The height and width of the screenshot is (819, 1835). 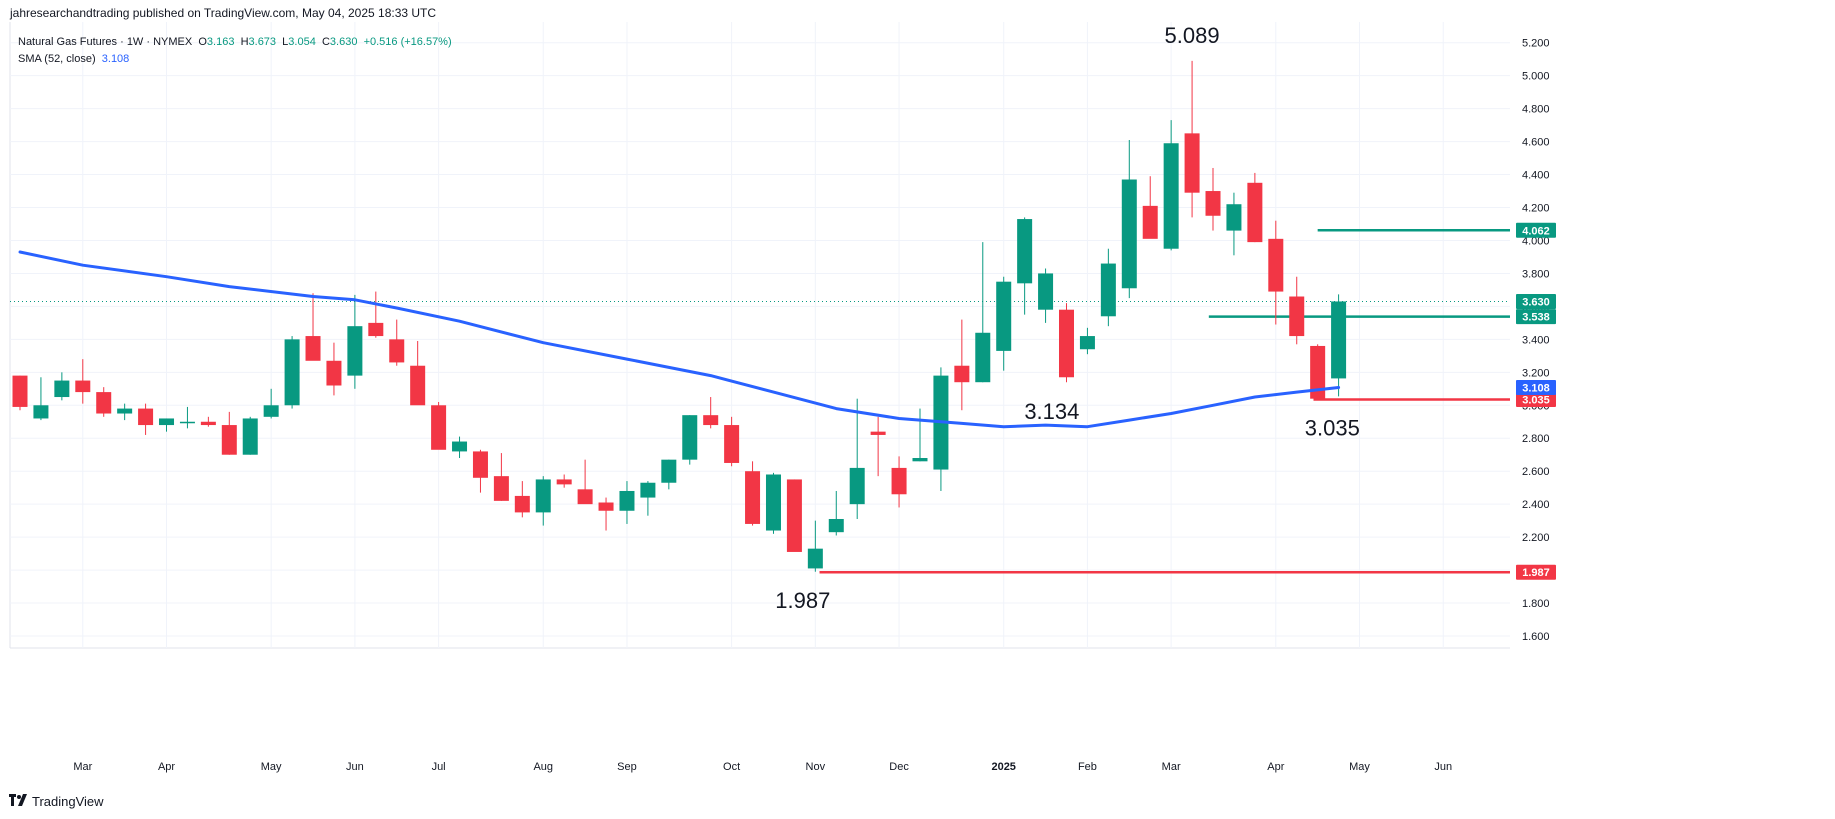 What do you see at coordinates (1536, 373) in the screenshot?
I see `y-tick-label: 3.200` at bounding box center [1536, 373].